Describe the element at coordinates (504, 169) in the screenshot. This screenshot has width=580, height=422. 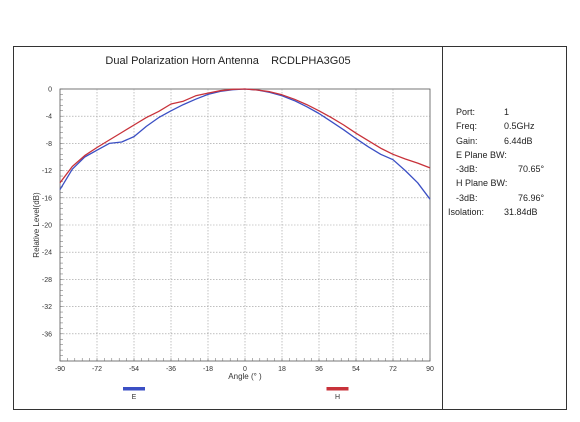
I see `e-3db-row: -3dB: 70.65°` at that location.